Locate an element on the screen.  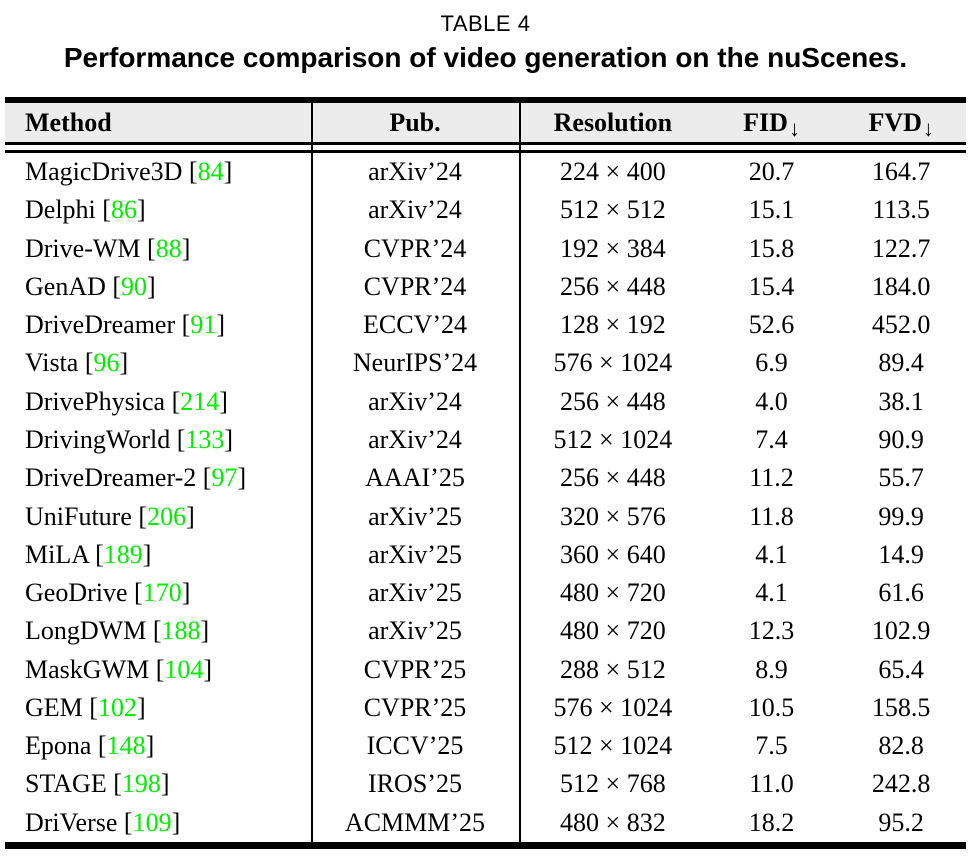
citation-number: 97 is located at coordinates (224, 478).